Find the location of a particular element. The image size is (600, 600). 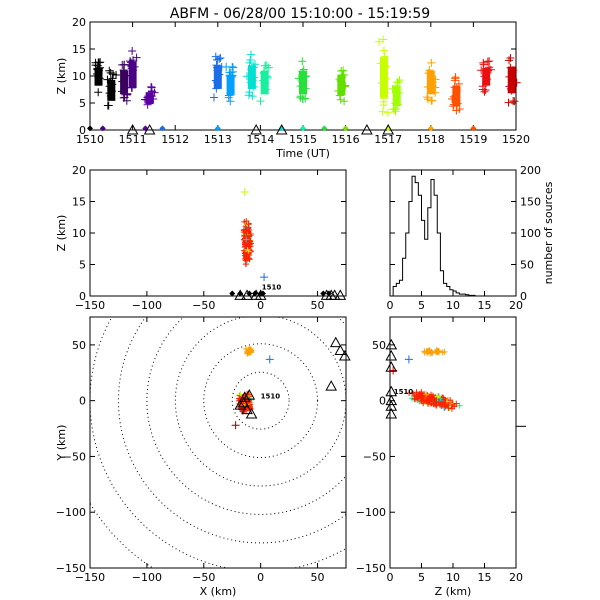

x-tick-label: 1512 is located at coordinates (175, 139).